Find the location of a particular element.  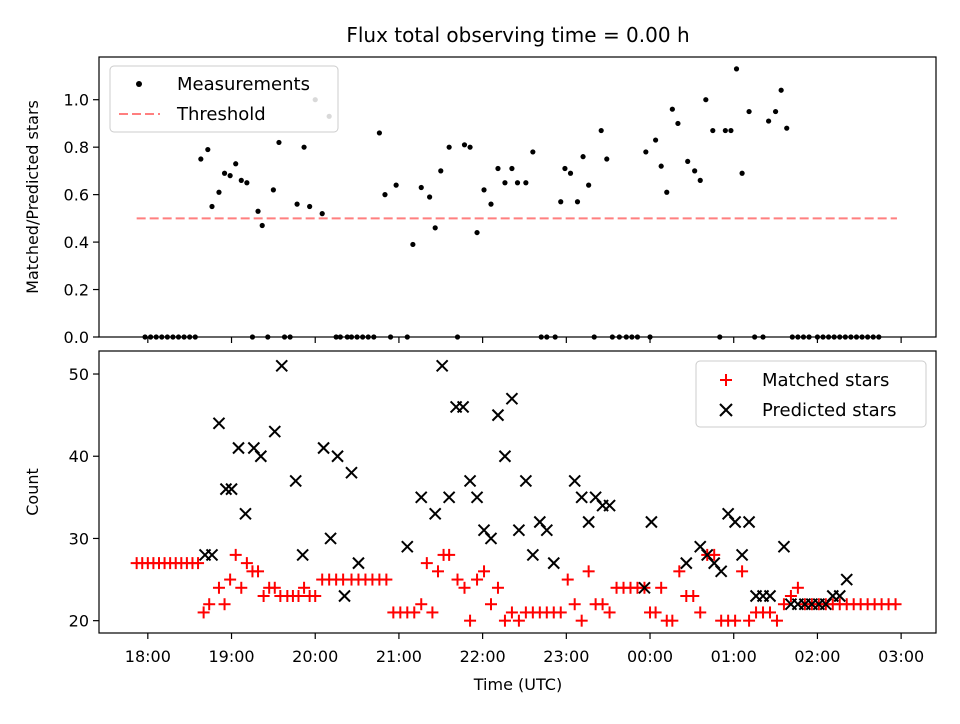

x-tick-label: 00:00 is located at coordinates (650, 656).